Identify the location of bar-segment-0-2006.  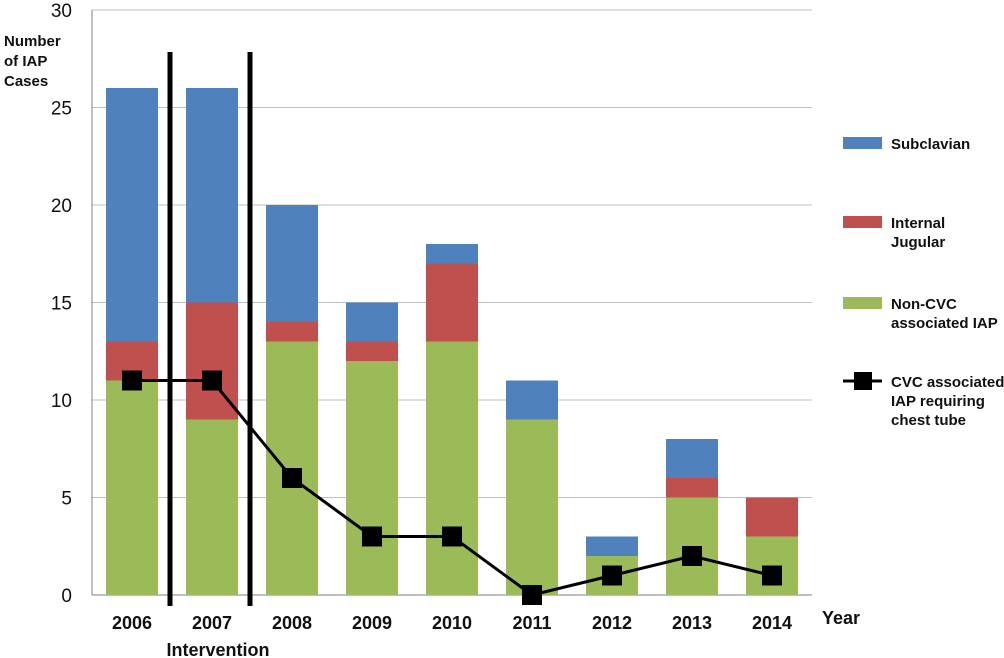
(132, 487).